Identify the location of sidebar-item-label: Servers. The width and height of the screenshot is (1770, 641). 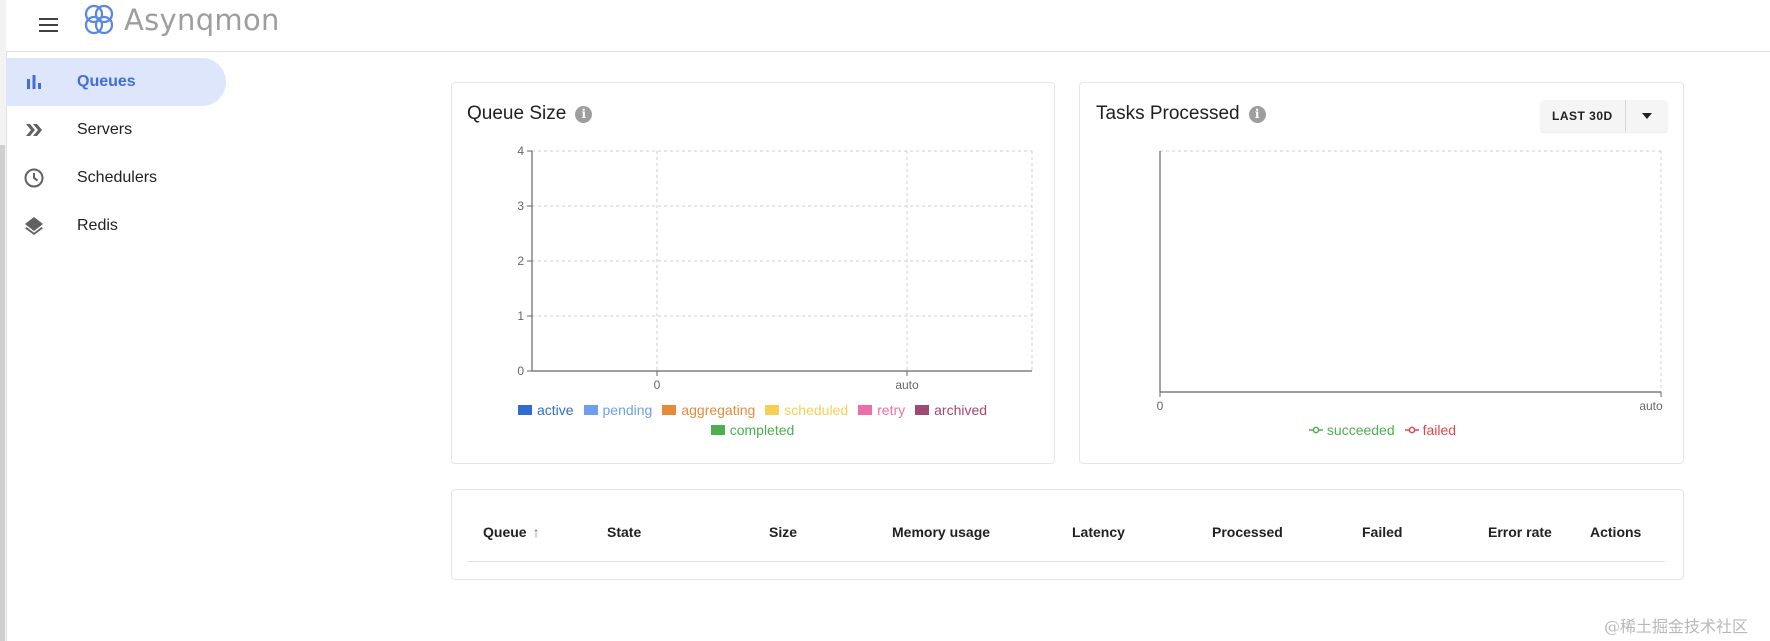
(105, 129).